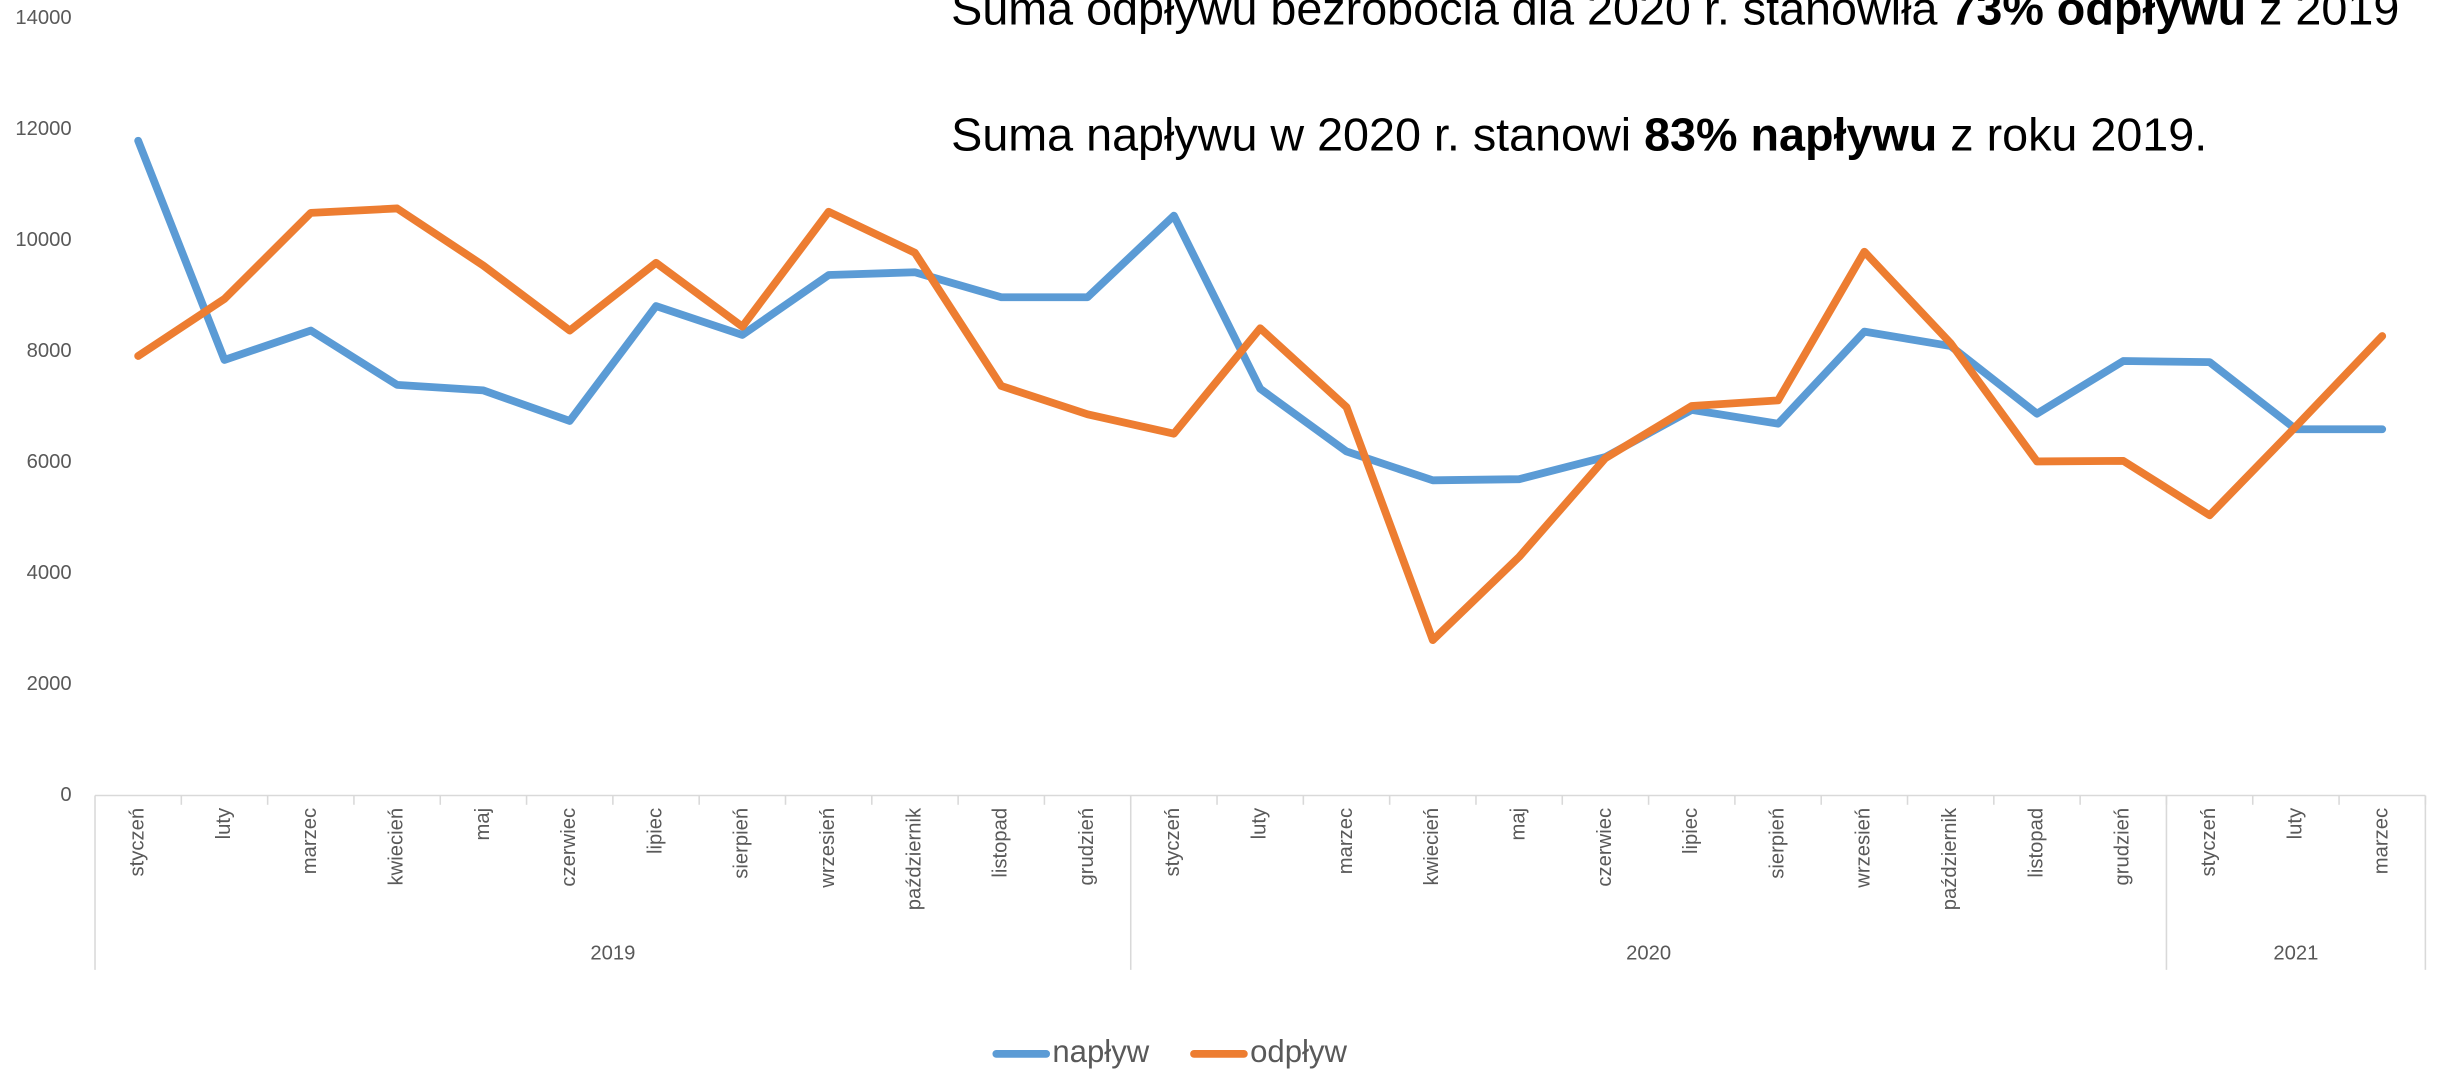 This screenshot has height=1071, width=2441. I want to click on y-tick-label: 10000, so click(43, 240).